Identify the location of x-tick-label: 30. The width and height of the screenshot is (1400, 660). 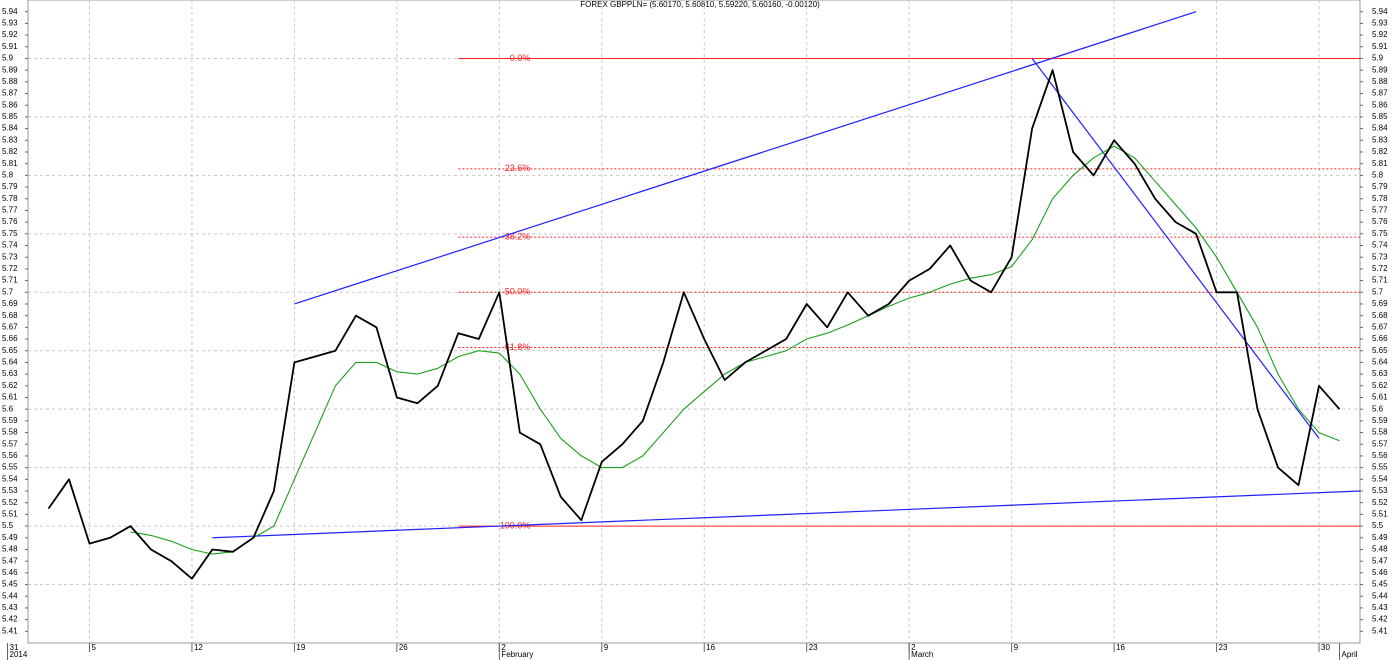
(1325, 647).